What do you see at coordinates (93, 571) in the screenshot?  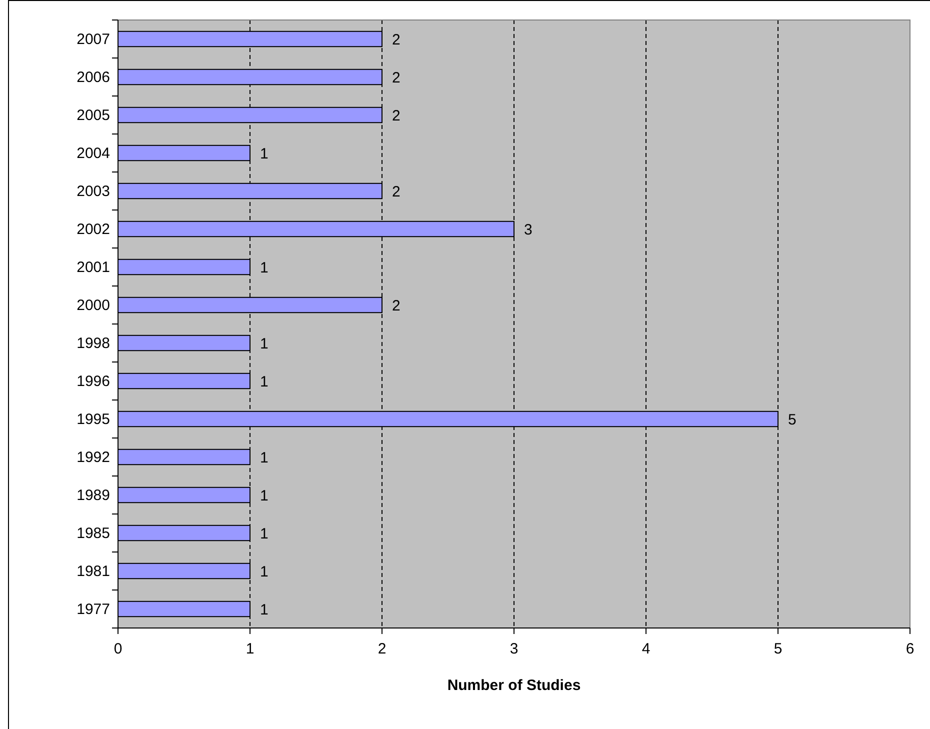 I see `y-tick-label: 1981` at bounding box center [93, 571].